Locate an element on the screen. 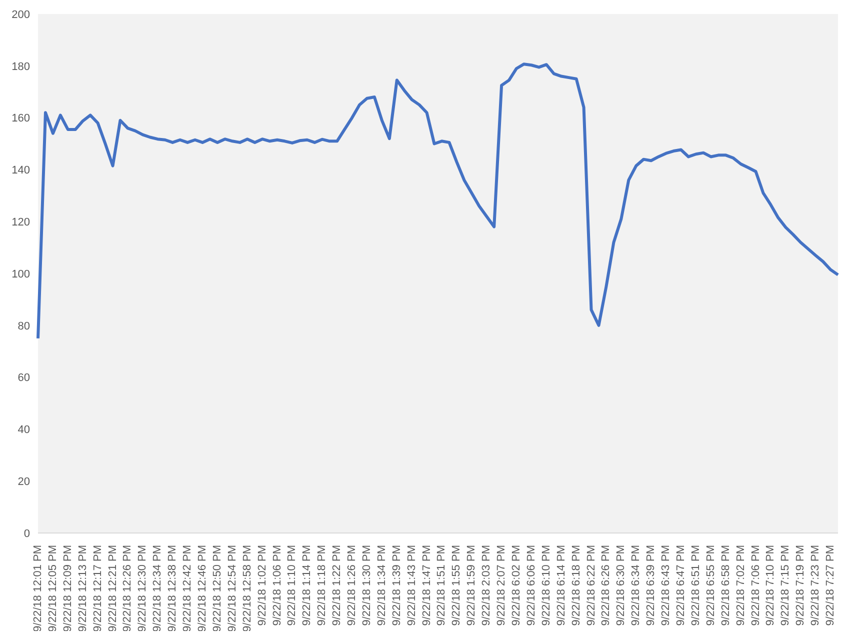 The height and width of the screenshot is (639, 855). y-tick-label: 40 is located at coordinates (24, 430).